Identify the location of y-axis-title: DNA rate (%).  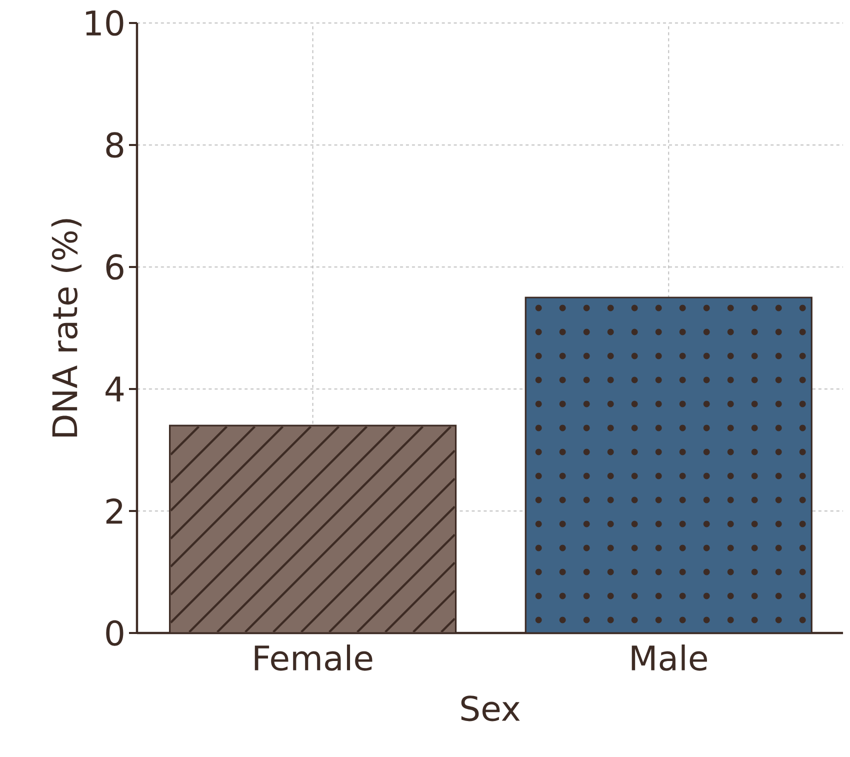
(66, 327).